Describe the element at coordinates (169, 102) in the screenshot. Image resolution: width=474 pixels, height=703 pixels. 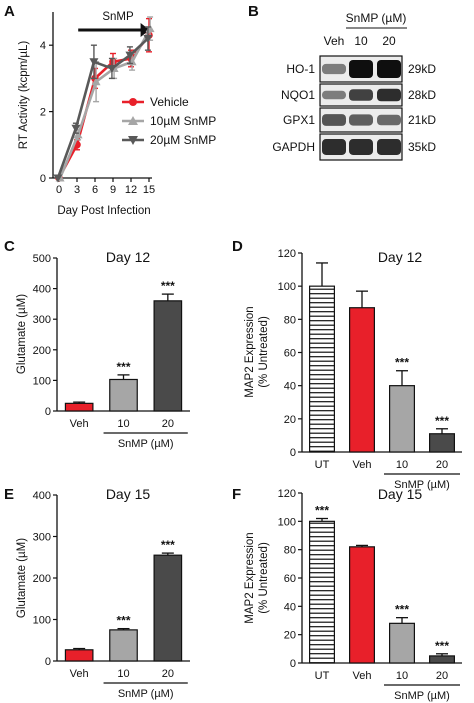
I see `panel-a-legend-label: Vehicle` at that location.